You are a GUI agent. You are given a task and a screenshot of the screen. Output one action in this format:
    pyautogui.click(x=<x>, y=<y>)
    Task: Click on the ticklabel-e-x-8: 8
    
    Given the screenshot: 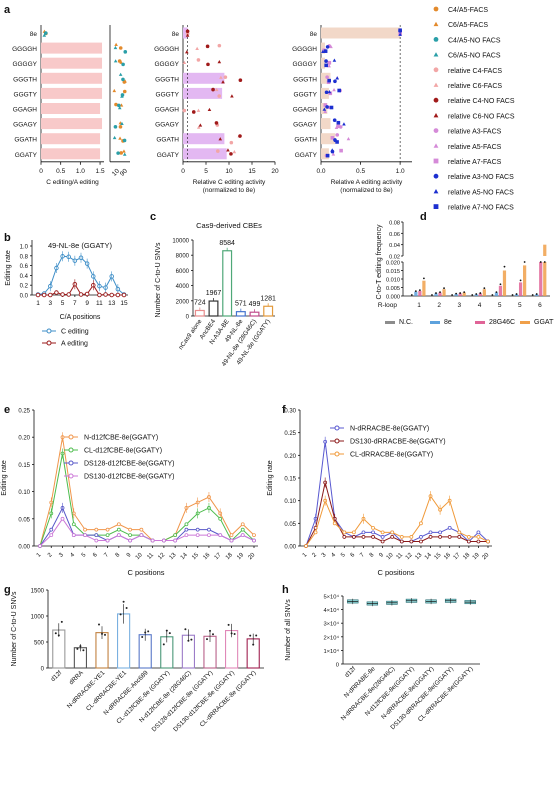 What is the action you would take?
    pyautogui.click(x=118, y=555)
    